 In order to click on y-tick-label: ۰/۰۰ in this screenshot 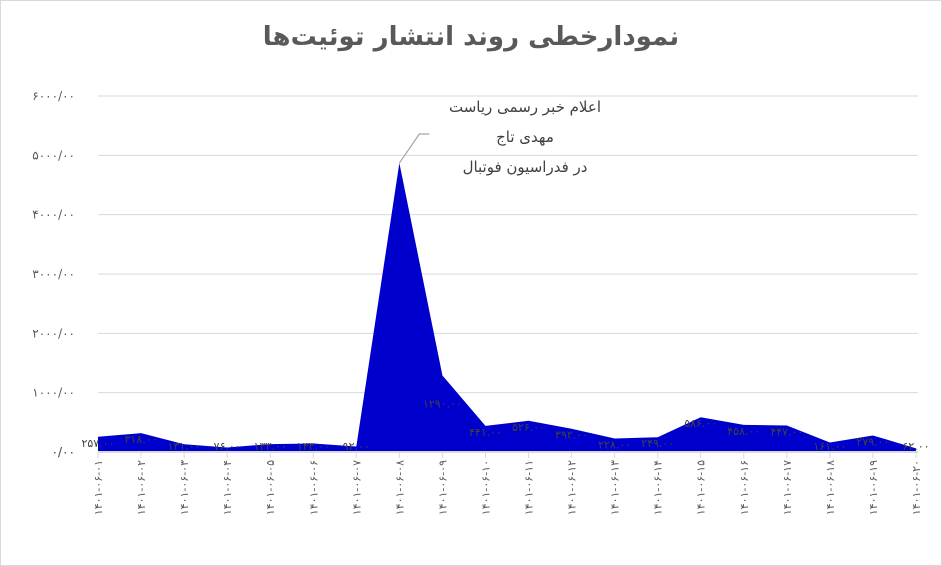, I will do `click(63, 452)`.